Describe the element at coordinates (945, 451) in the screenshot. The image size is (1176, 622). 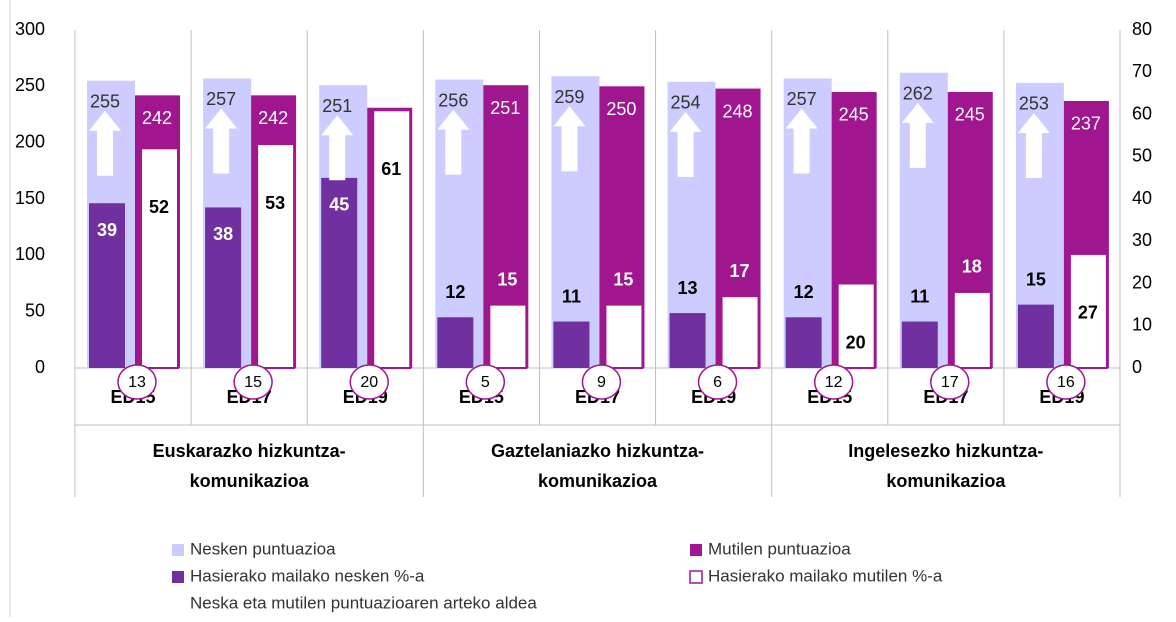
I see `group-label: Ingelesezko hizkuntza-` at that location.